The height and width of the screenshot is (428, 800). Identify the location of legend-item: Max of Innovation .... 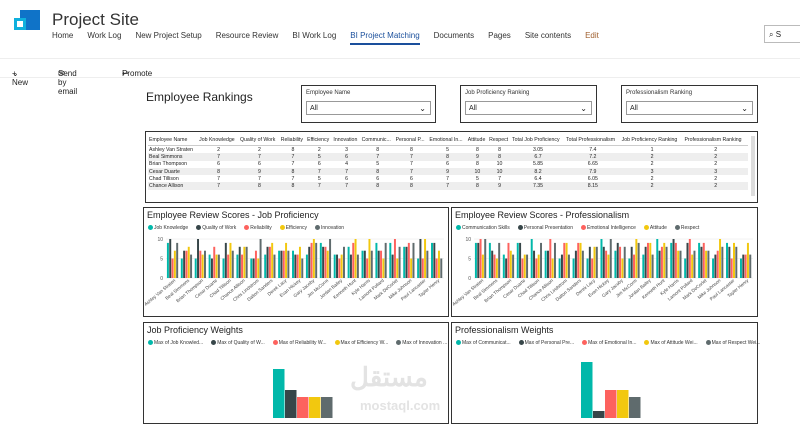
(423, 343).